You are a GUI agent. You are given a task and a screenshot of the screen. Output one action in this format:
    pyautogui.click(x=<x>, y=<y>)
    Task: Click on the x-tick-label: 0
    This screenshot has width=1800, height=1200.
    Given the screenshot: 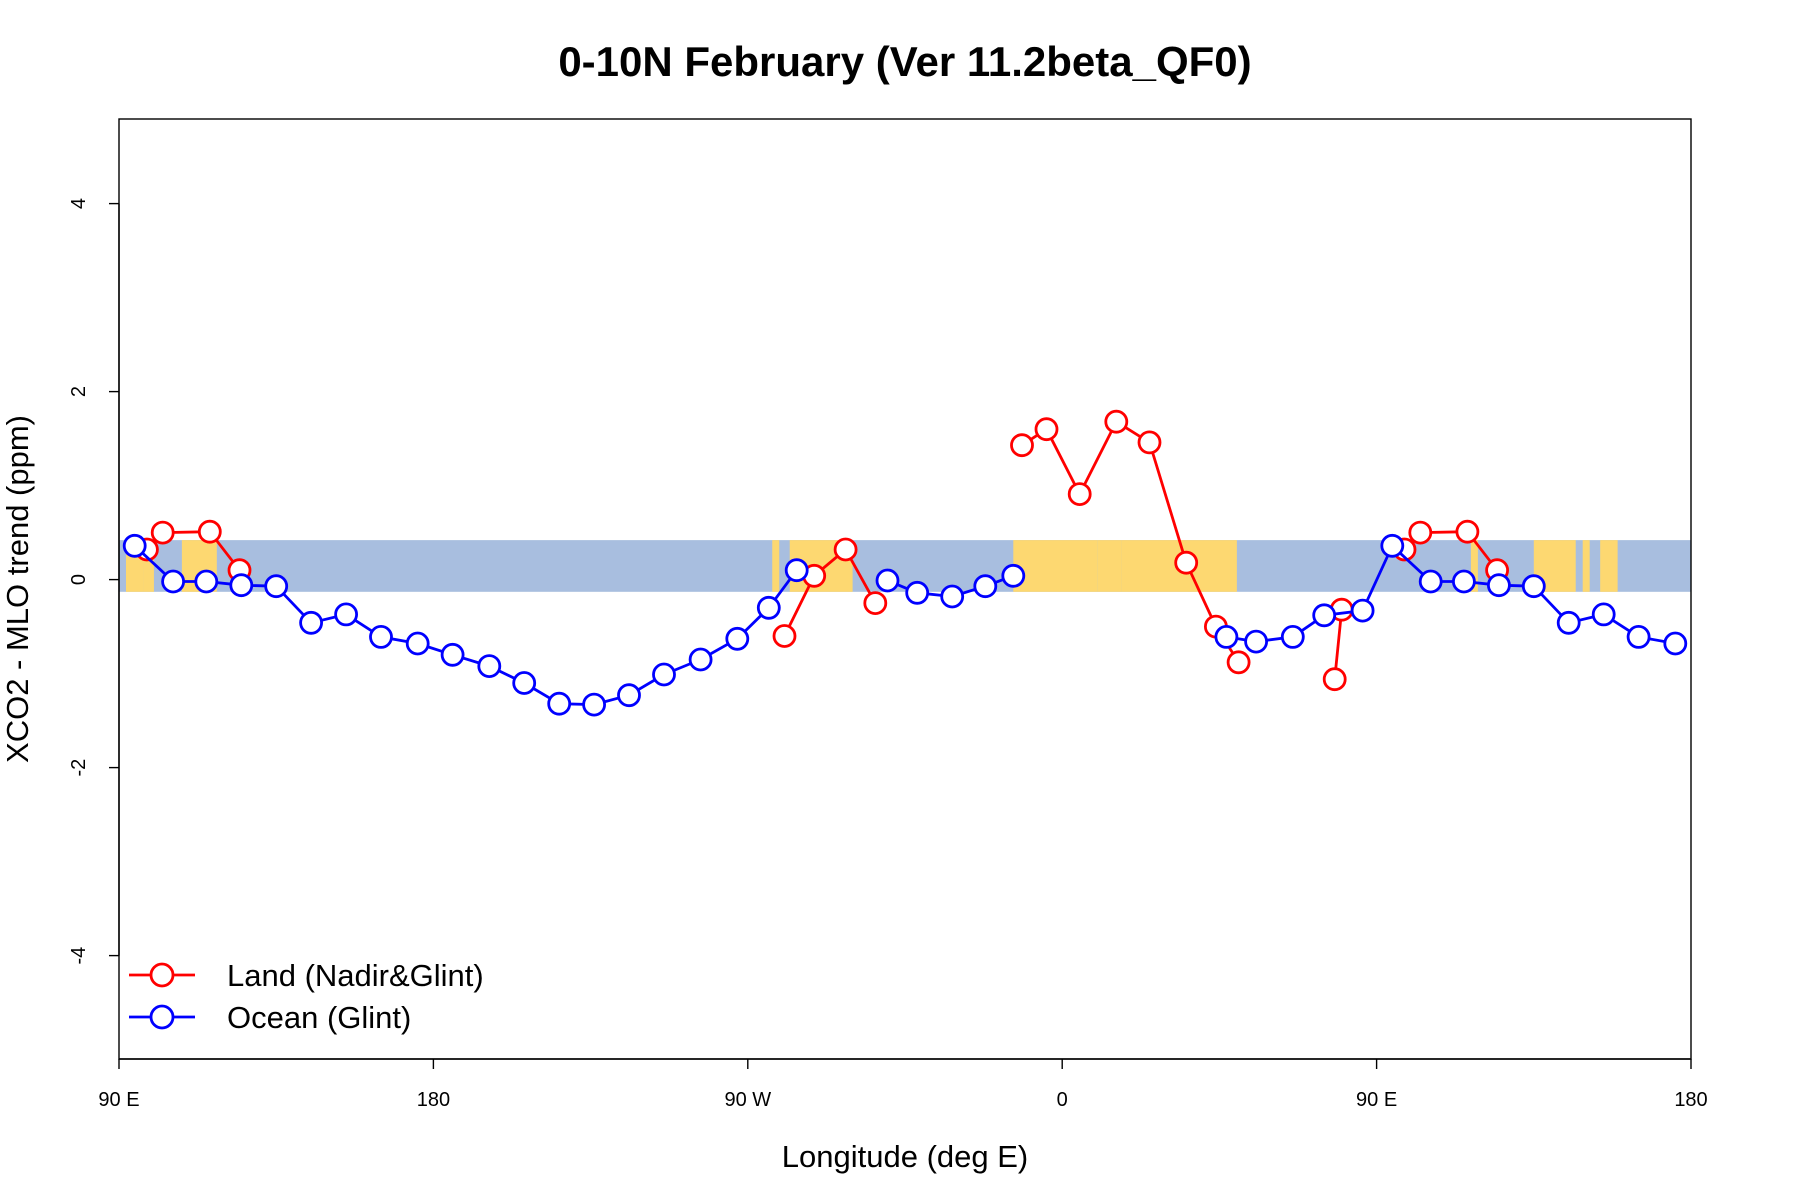 What is the action you would take?
    pyautogui.click(x=1062, y=1100)
    